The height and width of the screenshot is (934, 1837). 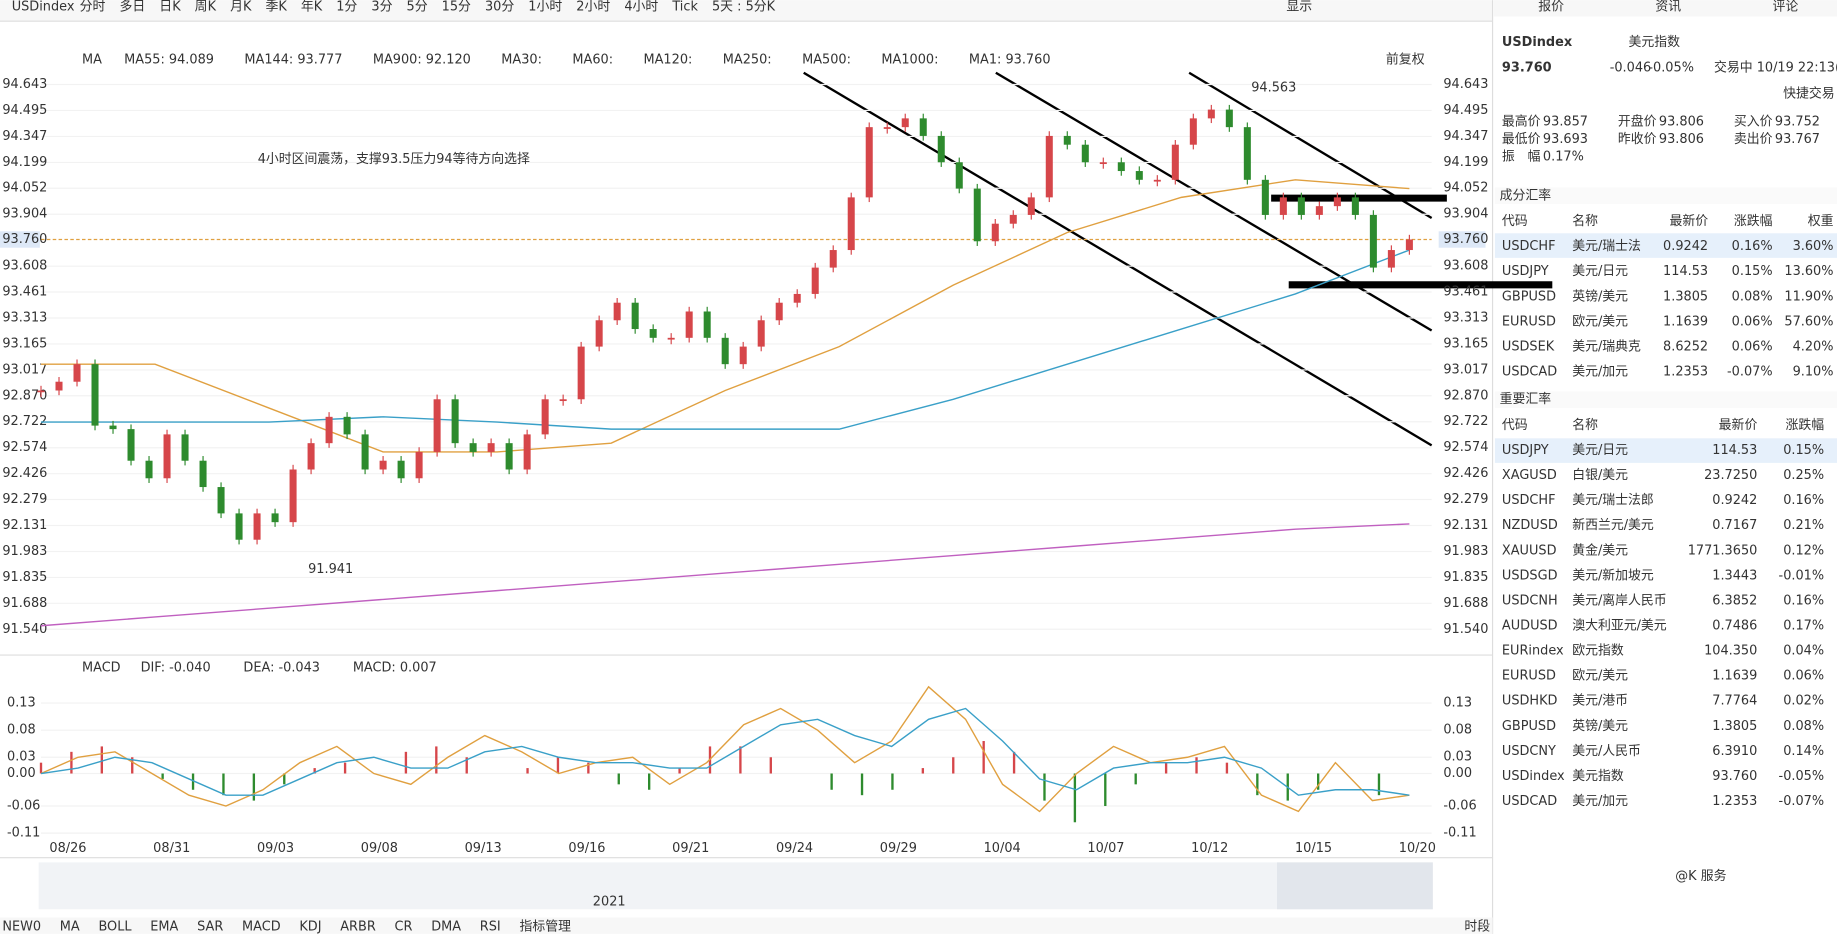 What do you see at coordinates (1299, 7) in the screenshot?
I see `display-button: 显示` at bounding box center [1299, 7].